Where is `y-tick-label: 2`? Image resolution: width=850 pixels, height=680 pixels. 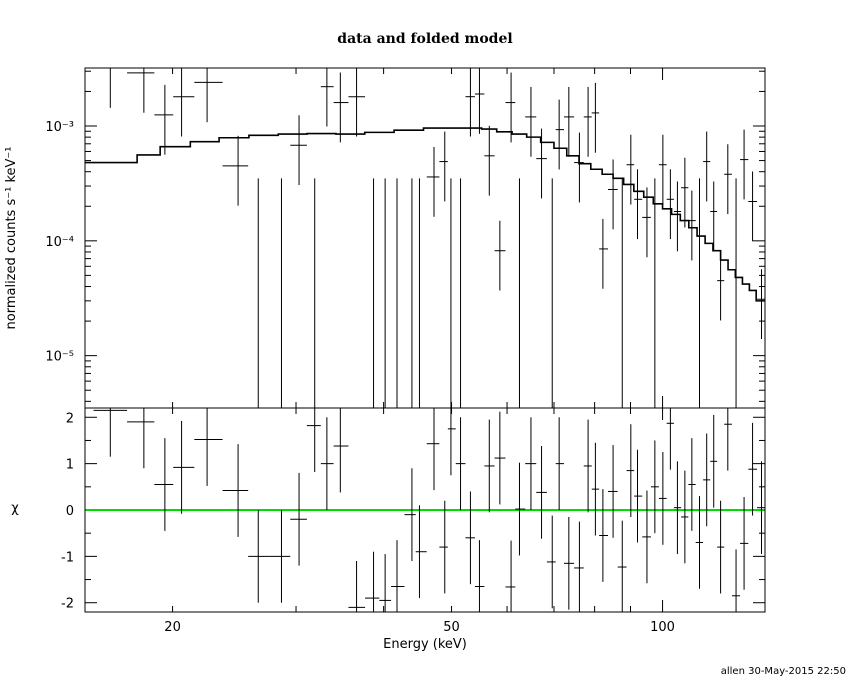 y-tick-label: 2 is located at coordinates (70, 418).